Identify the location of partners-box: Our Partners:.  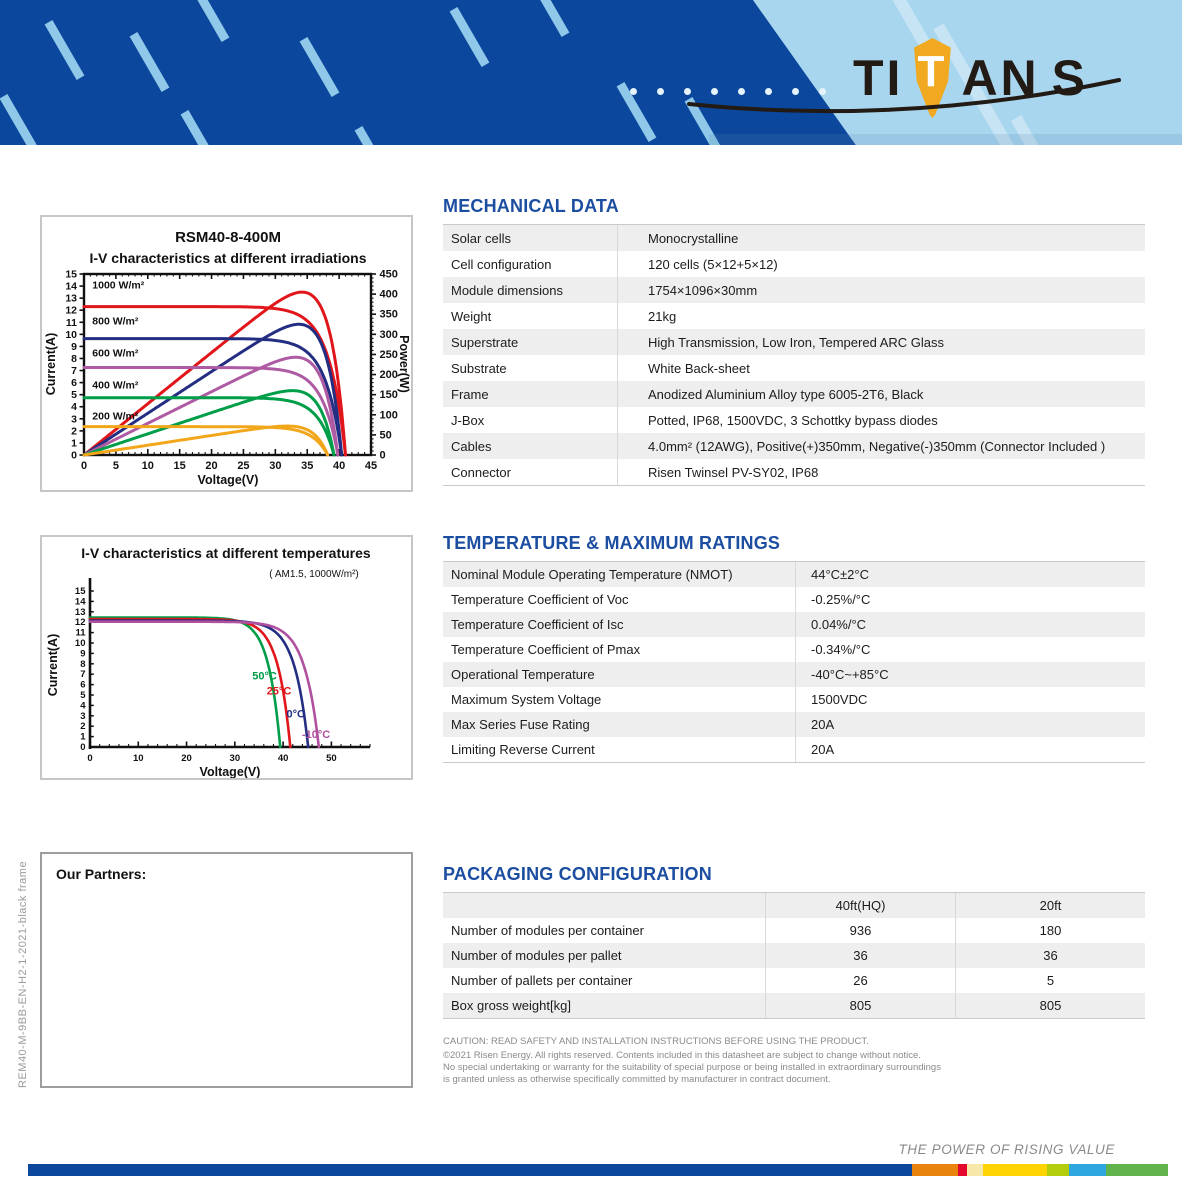
(226, 970).